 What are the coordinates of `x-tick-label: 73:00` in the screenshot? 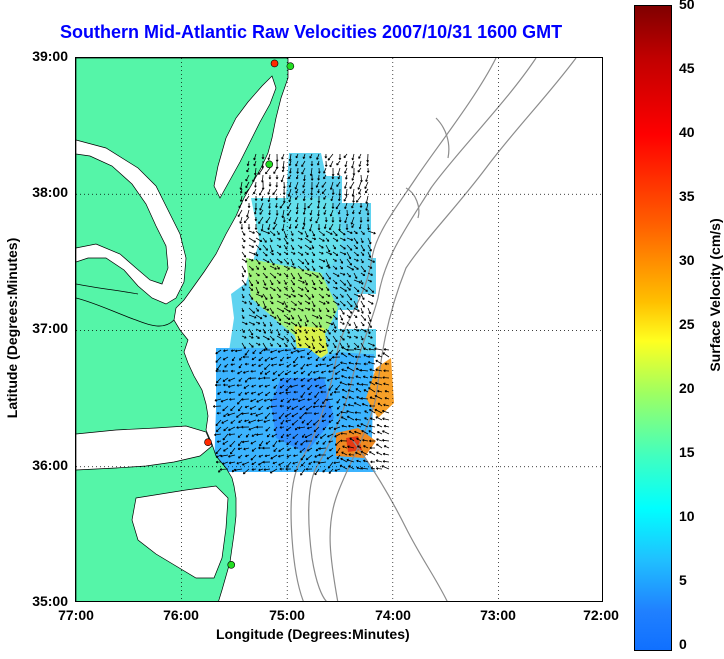 It's located at (498, 615).